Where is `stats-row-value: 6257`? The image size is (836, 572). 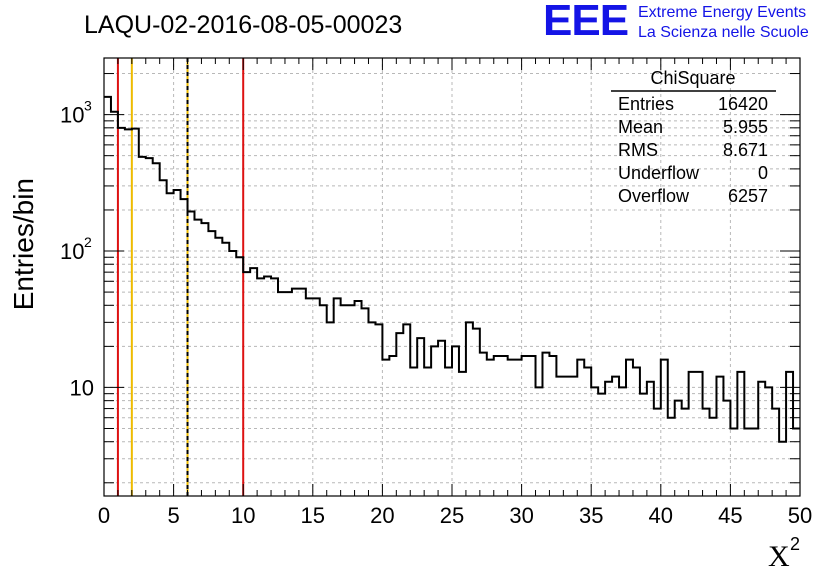 stats-row-value: 6257 is located at coordinates (748, 196).